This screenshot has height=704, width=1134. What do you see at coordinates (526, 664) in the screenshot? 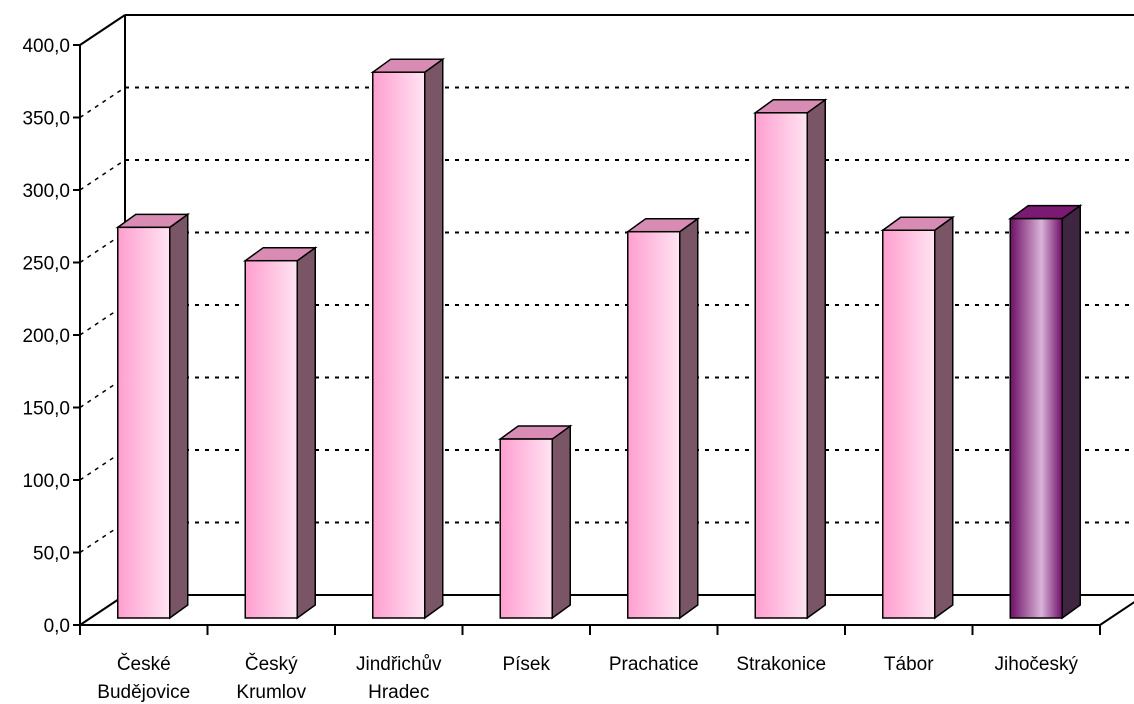
I see `x-category-label: Písek` at bounding box center [526, 664].